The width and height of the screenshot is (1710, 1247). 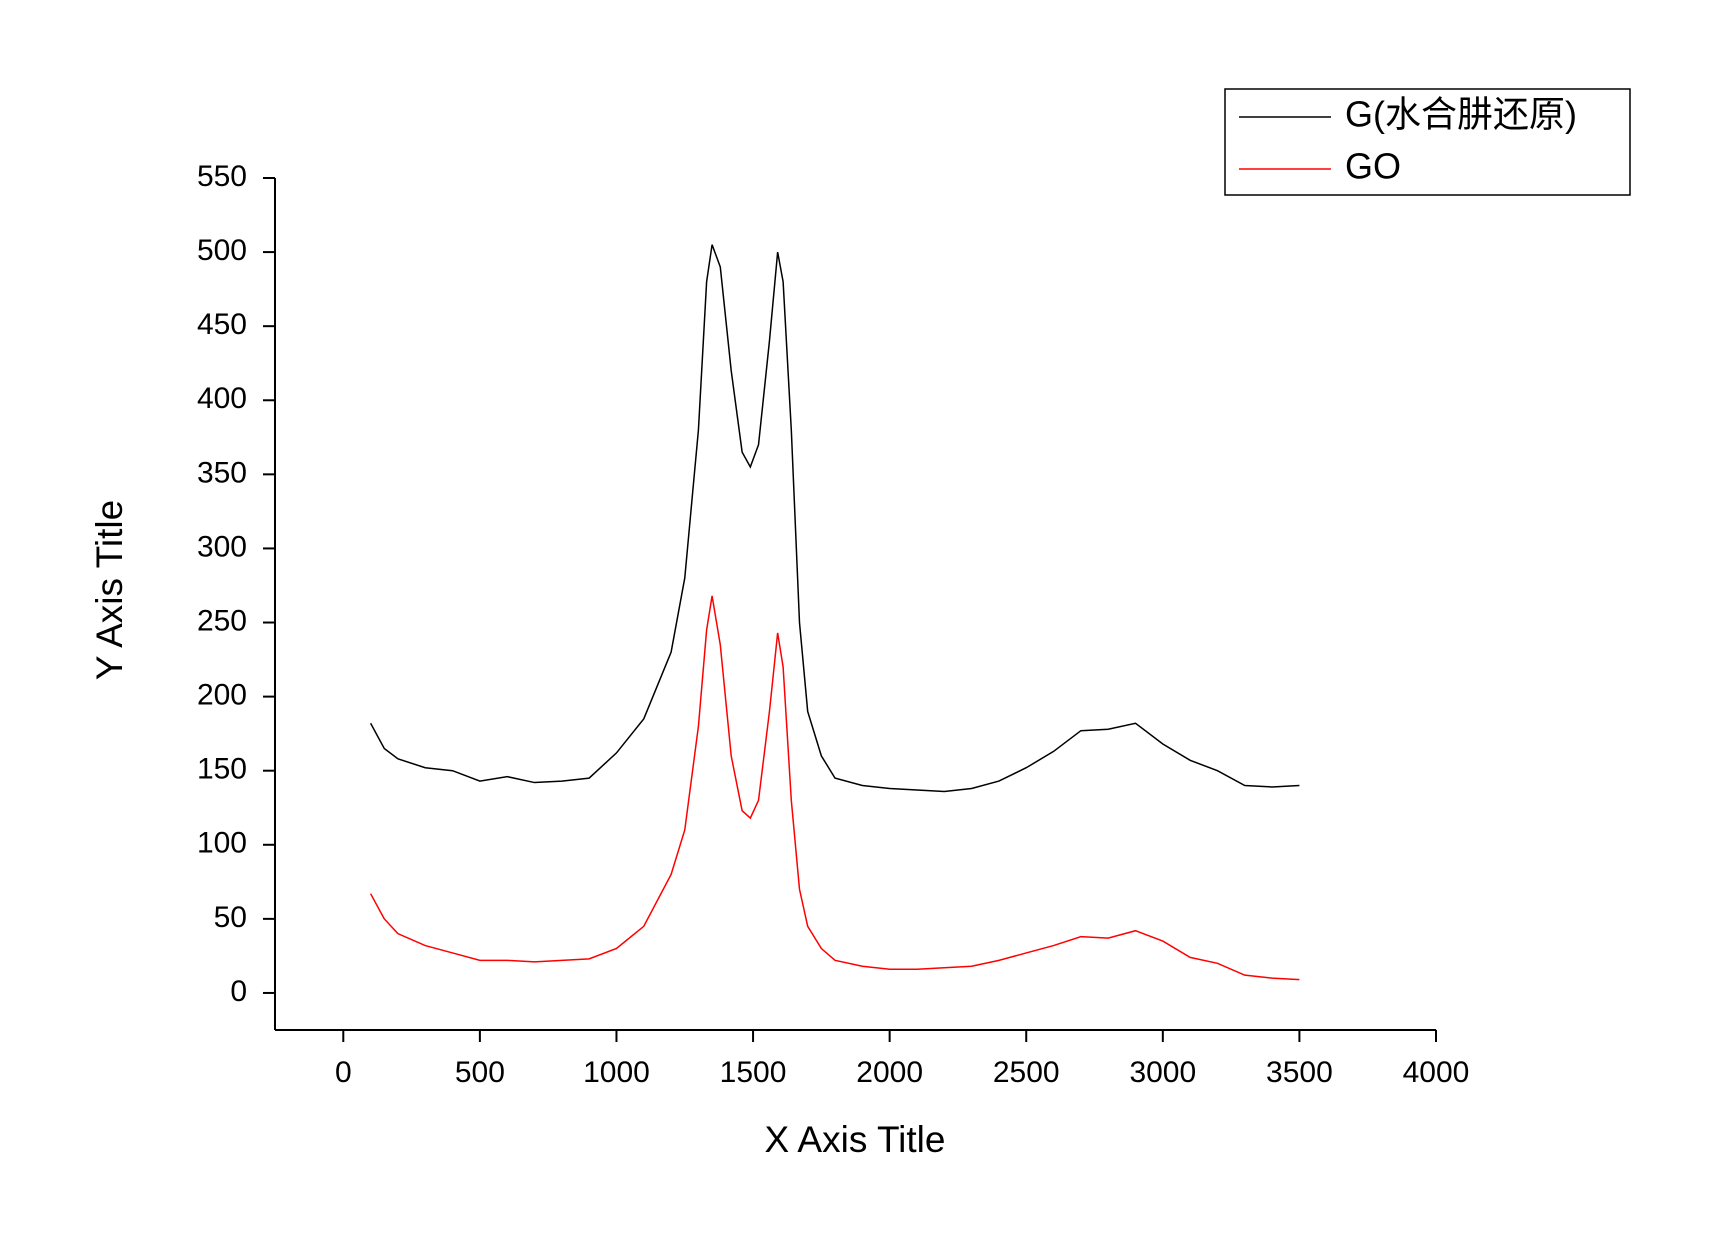 What do you see at coordinates (222, 620) in the screenshot?
I see `y-tick-label: 250` at bounding box center [222, 620].